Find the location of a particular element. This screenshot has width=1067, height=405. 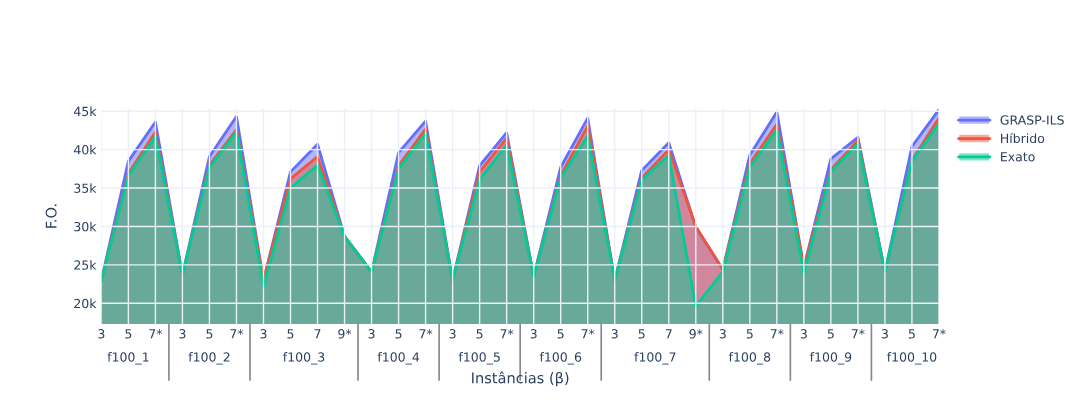

y-tick-label: 30k is located at coordinates (85, 226).